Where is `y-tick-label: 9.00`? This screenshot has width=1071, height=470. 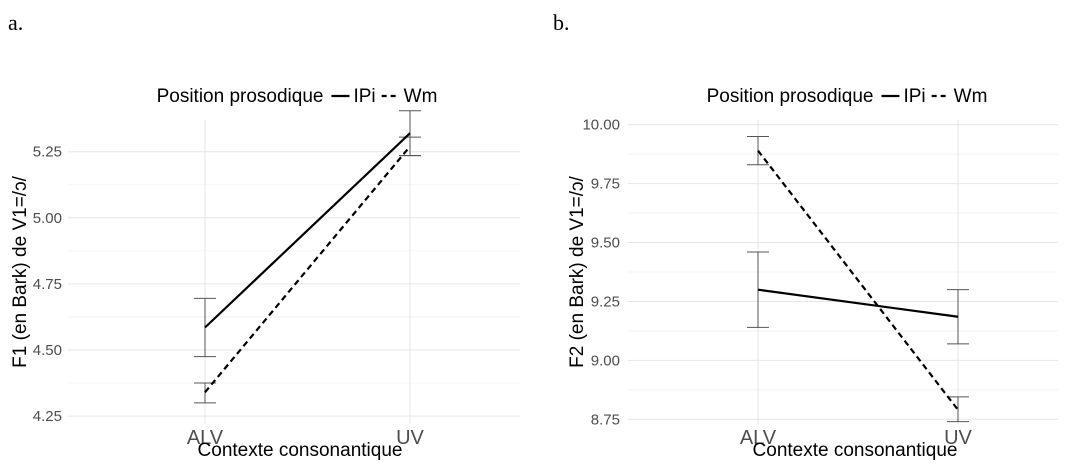
y-tick-label: 9.00 is located at coordinates (605, 360).